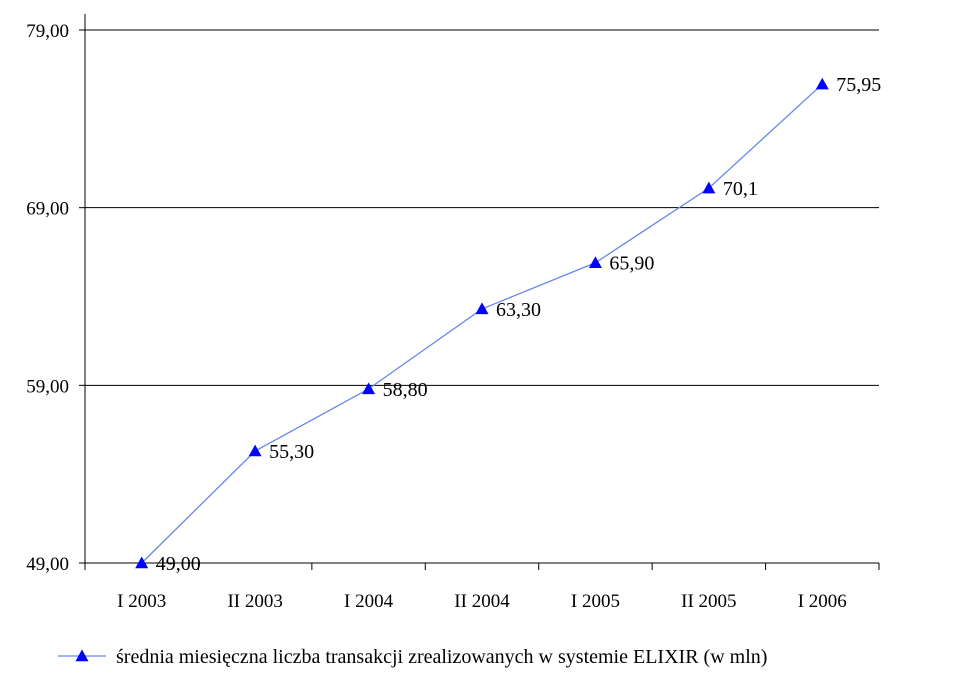 This screenshot has width=959, height=698. What do you see at coordinates (47, 31) in the screenshot?
I see `y-tick-label: 79,00` at bounding box center [47, 31].